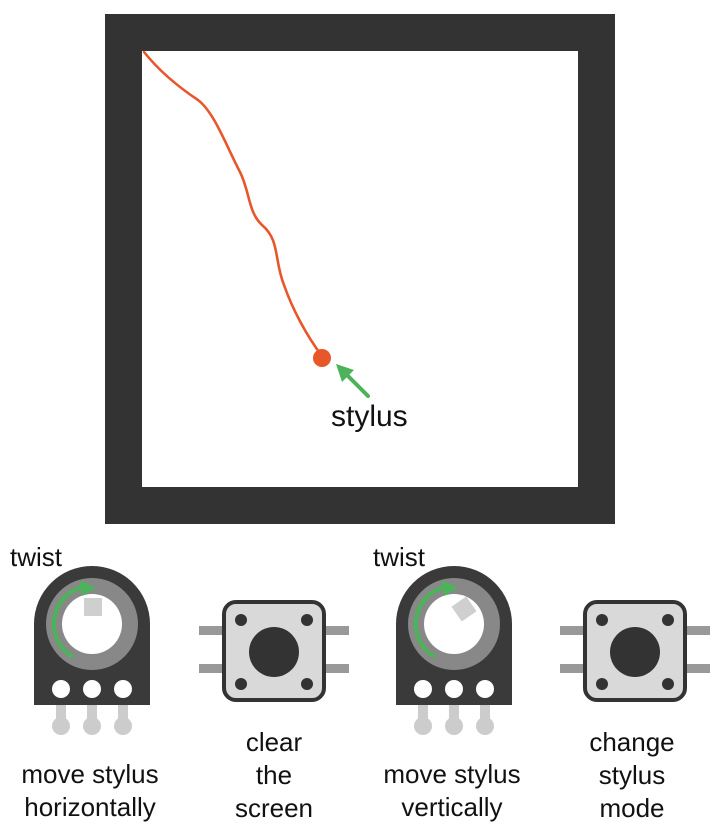 The height and width of the screenshot is (840, 720). I want to click on label-line: mode, so click(632, 808).